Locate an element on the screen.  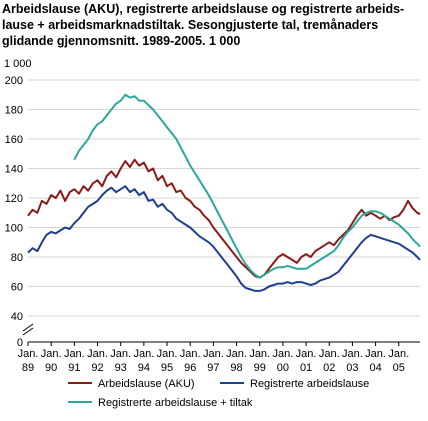
legend-label: Arbeidslause (AKU) is located at coordinates (146, 384).